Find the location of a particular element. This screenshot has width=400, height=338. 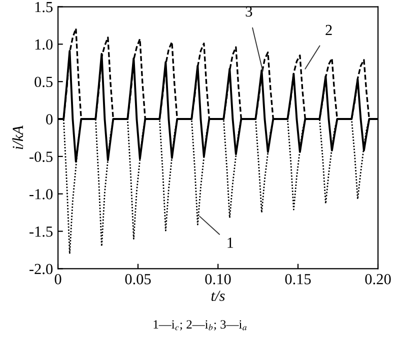

y-tick-label: 1.0 is located at coordinates (44, 44).